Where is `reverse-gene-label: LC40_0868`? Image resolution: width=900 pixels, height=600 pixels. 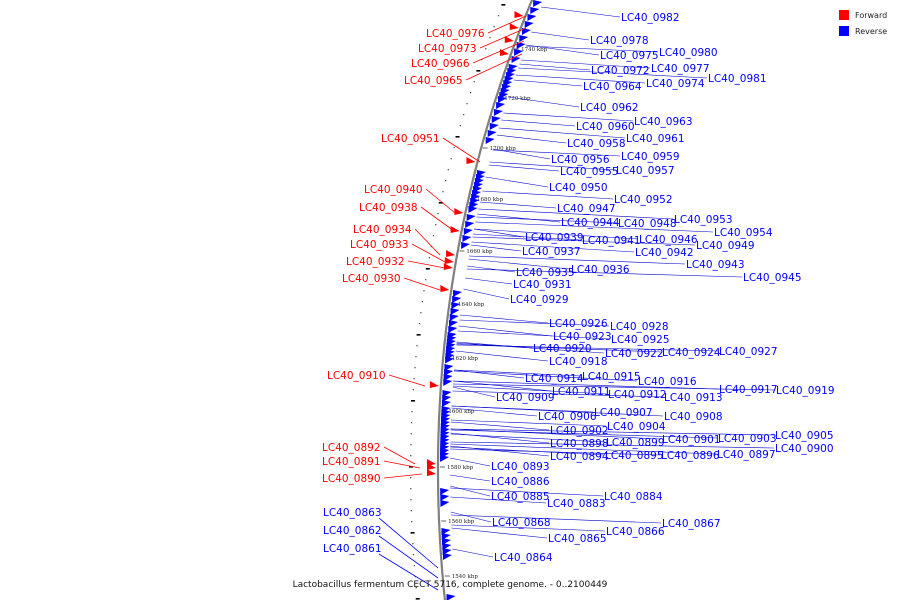
reverse-gene-label: LC40_0868 is located at coordinates (521, 523).